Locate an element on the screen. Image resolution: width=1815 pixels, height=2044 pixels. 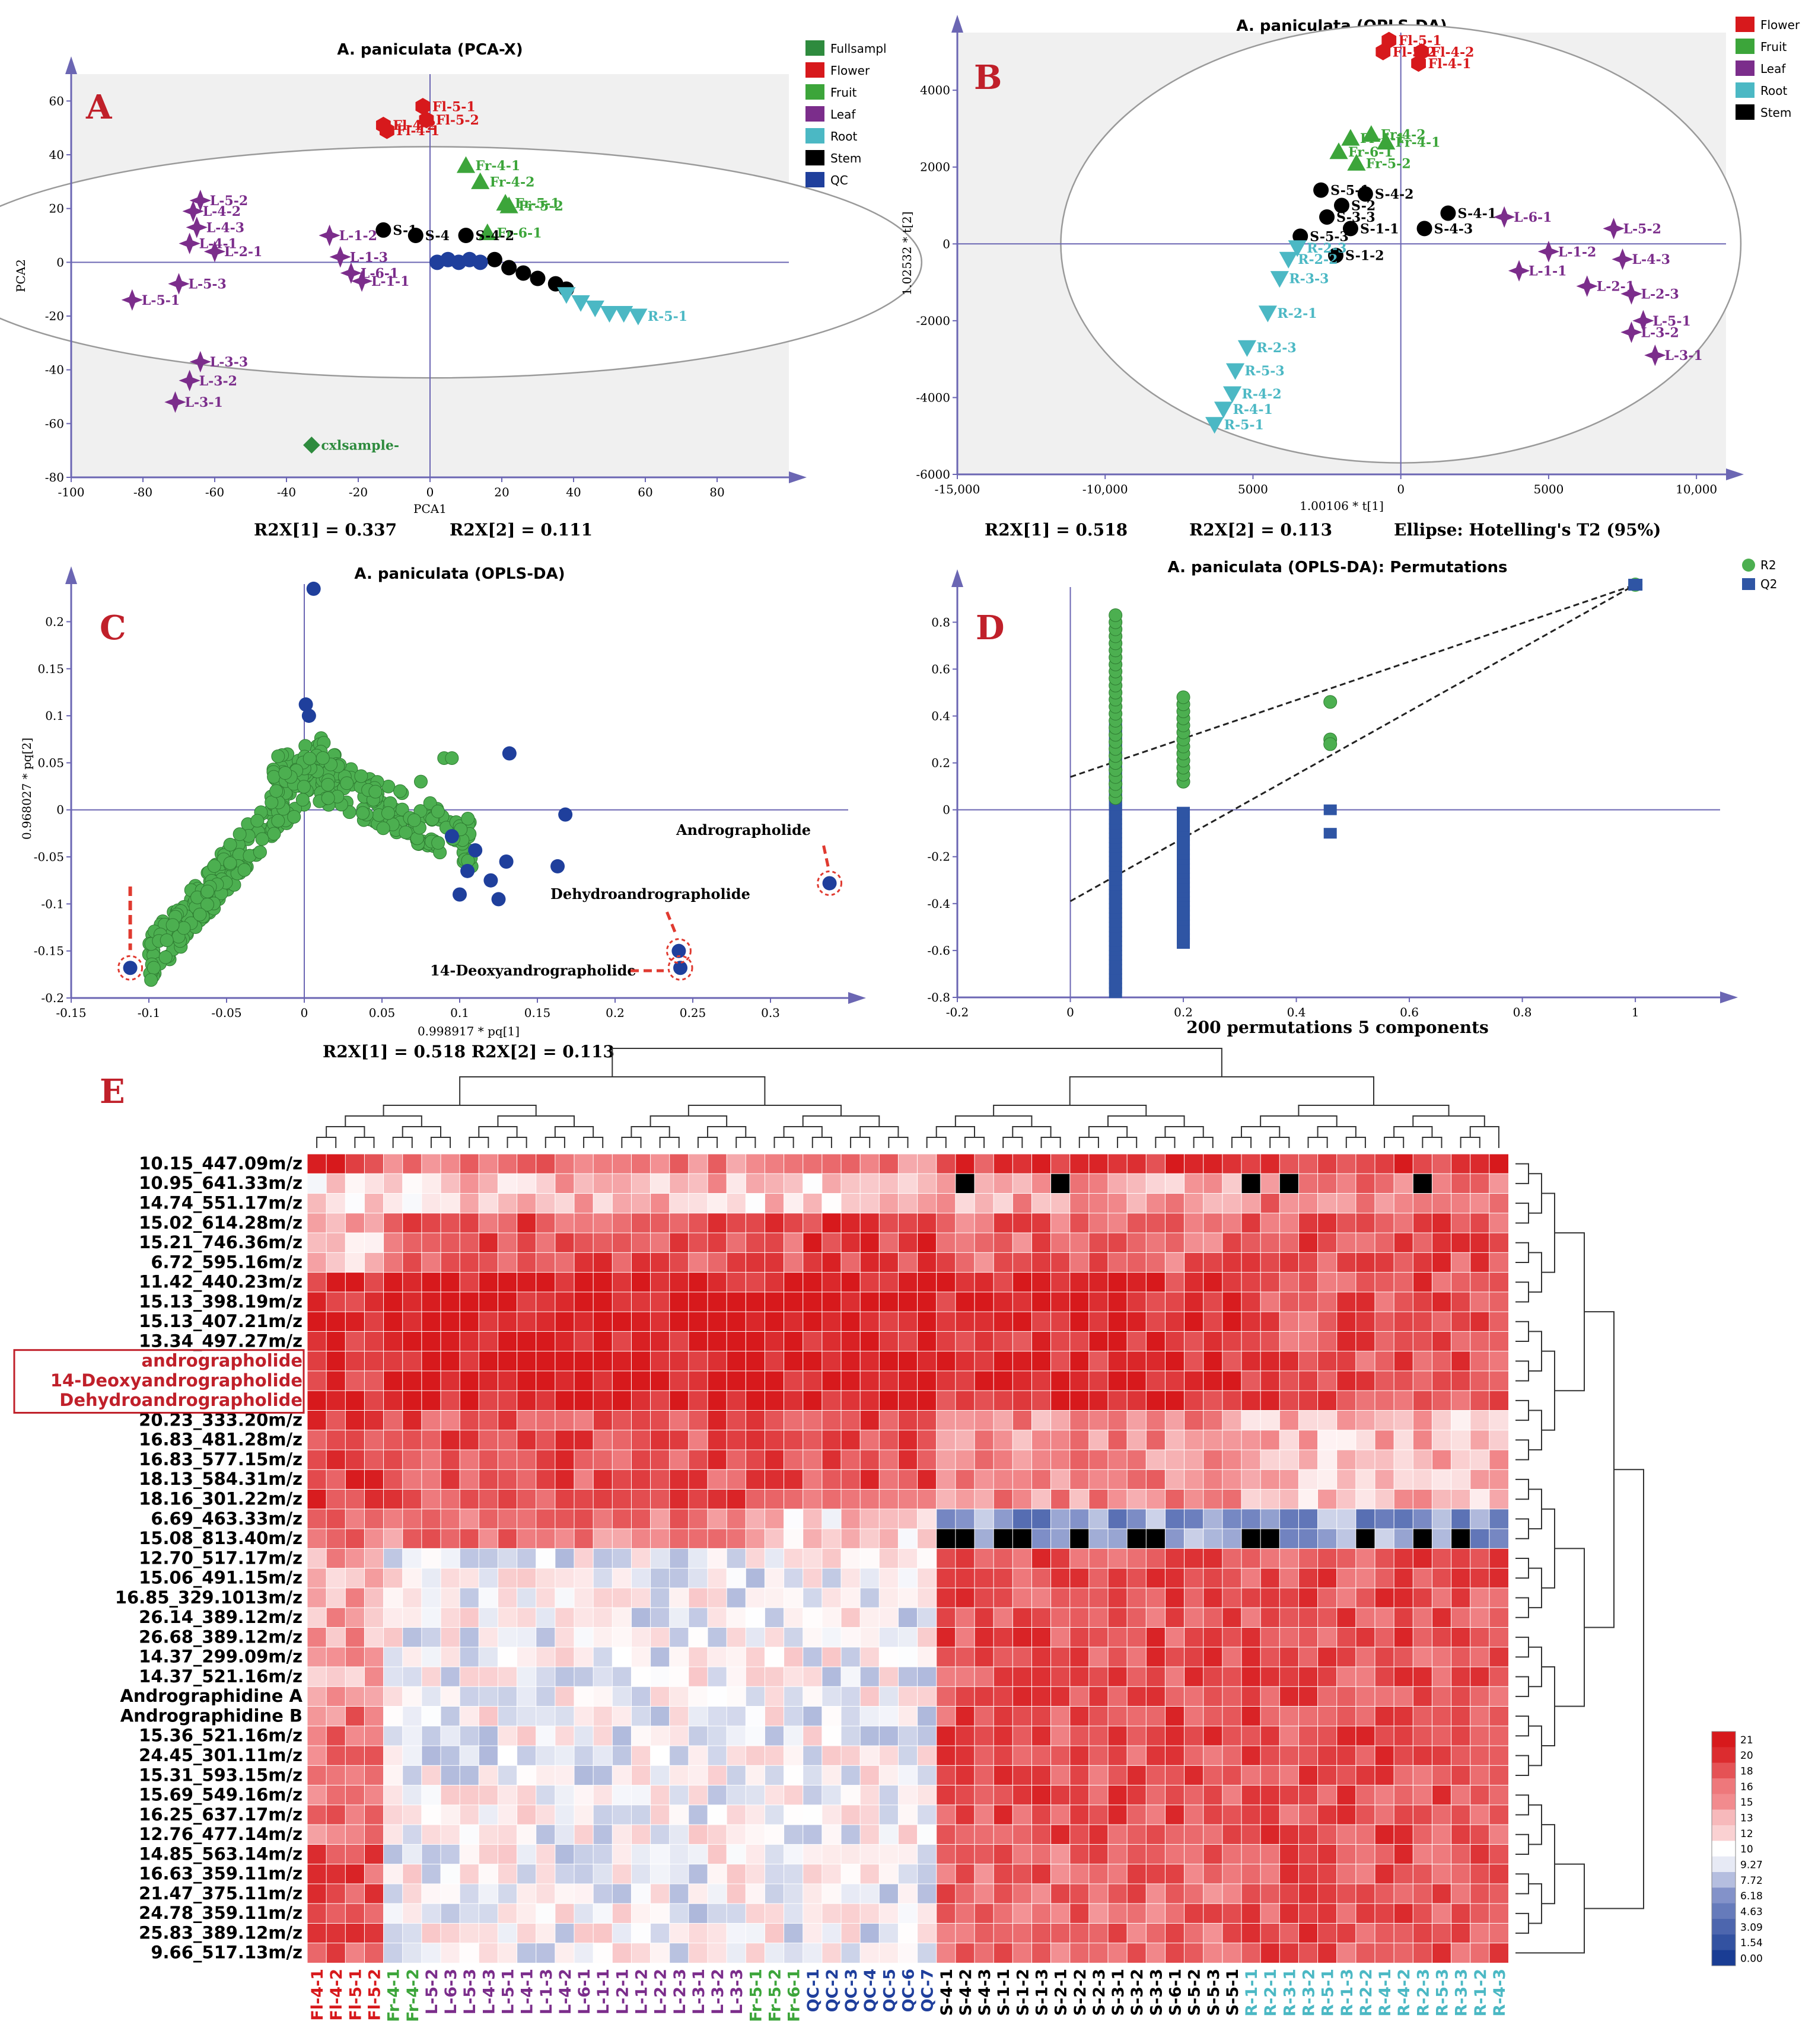
colorbar-tick-label: 15 is located at coordinates (1746, 1803).